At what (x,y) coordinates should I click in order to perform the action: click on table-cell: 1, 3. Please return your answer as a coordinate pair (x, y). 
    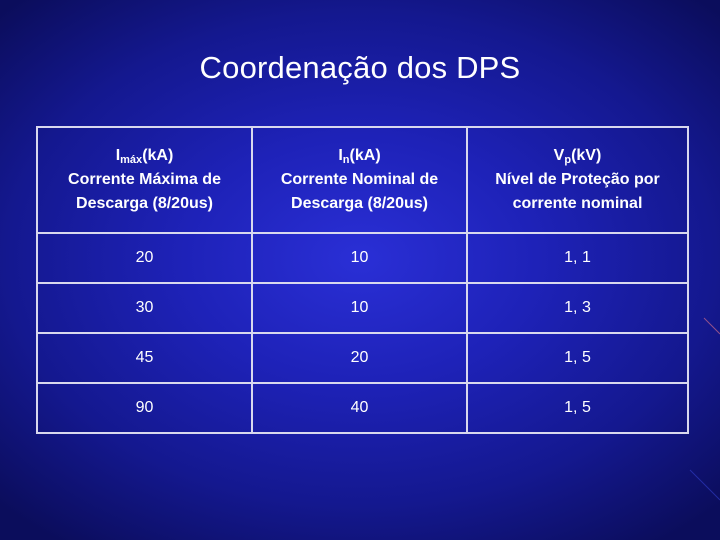
    Looking at the image, I should click on (577, 308).